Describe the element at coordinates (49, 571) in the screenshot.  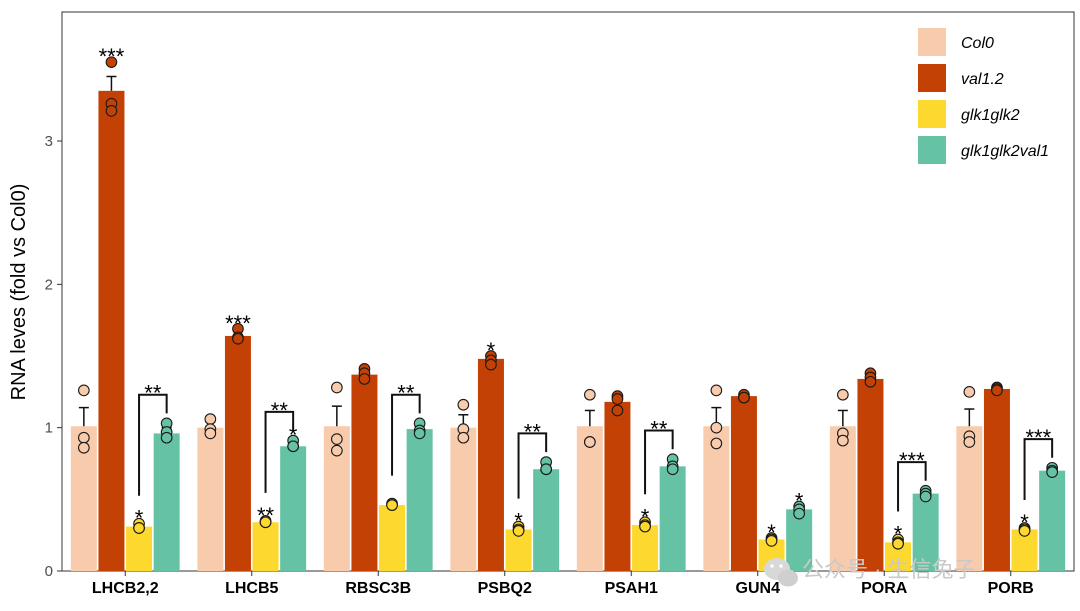
I see `y-tick-label: 0` at that location.